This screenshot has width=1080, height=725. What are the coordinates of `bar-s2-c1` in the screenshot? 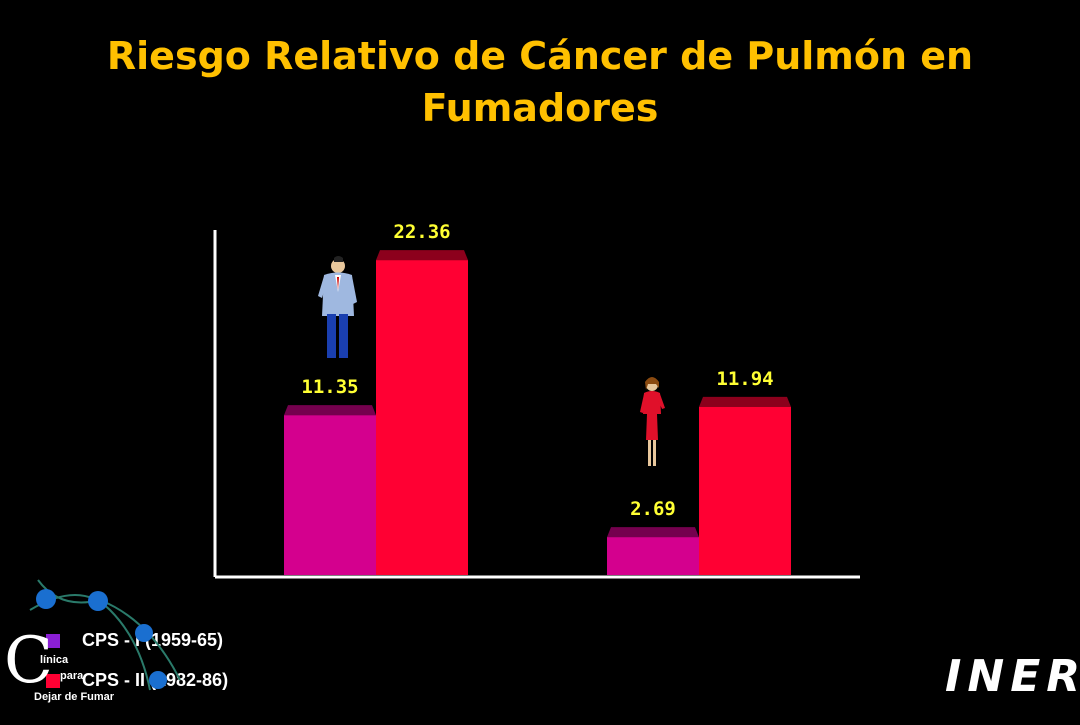 It's located at (422, 417).